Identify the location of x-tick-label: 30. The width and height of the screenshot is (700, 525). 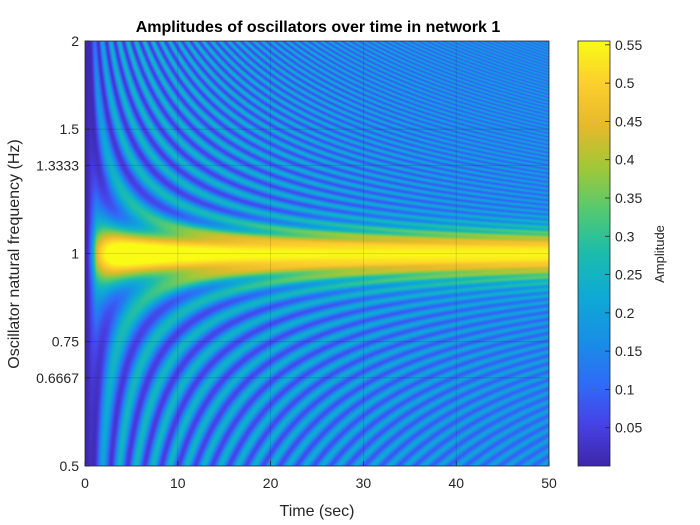
(364, 483).